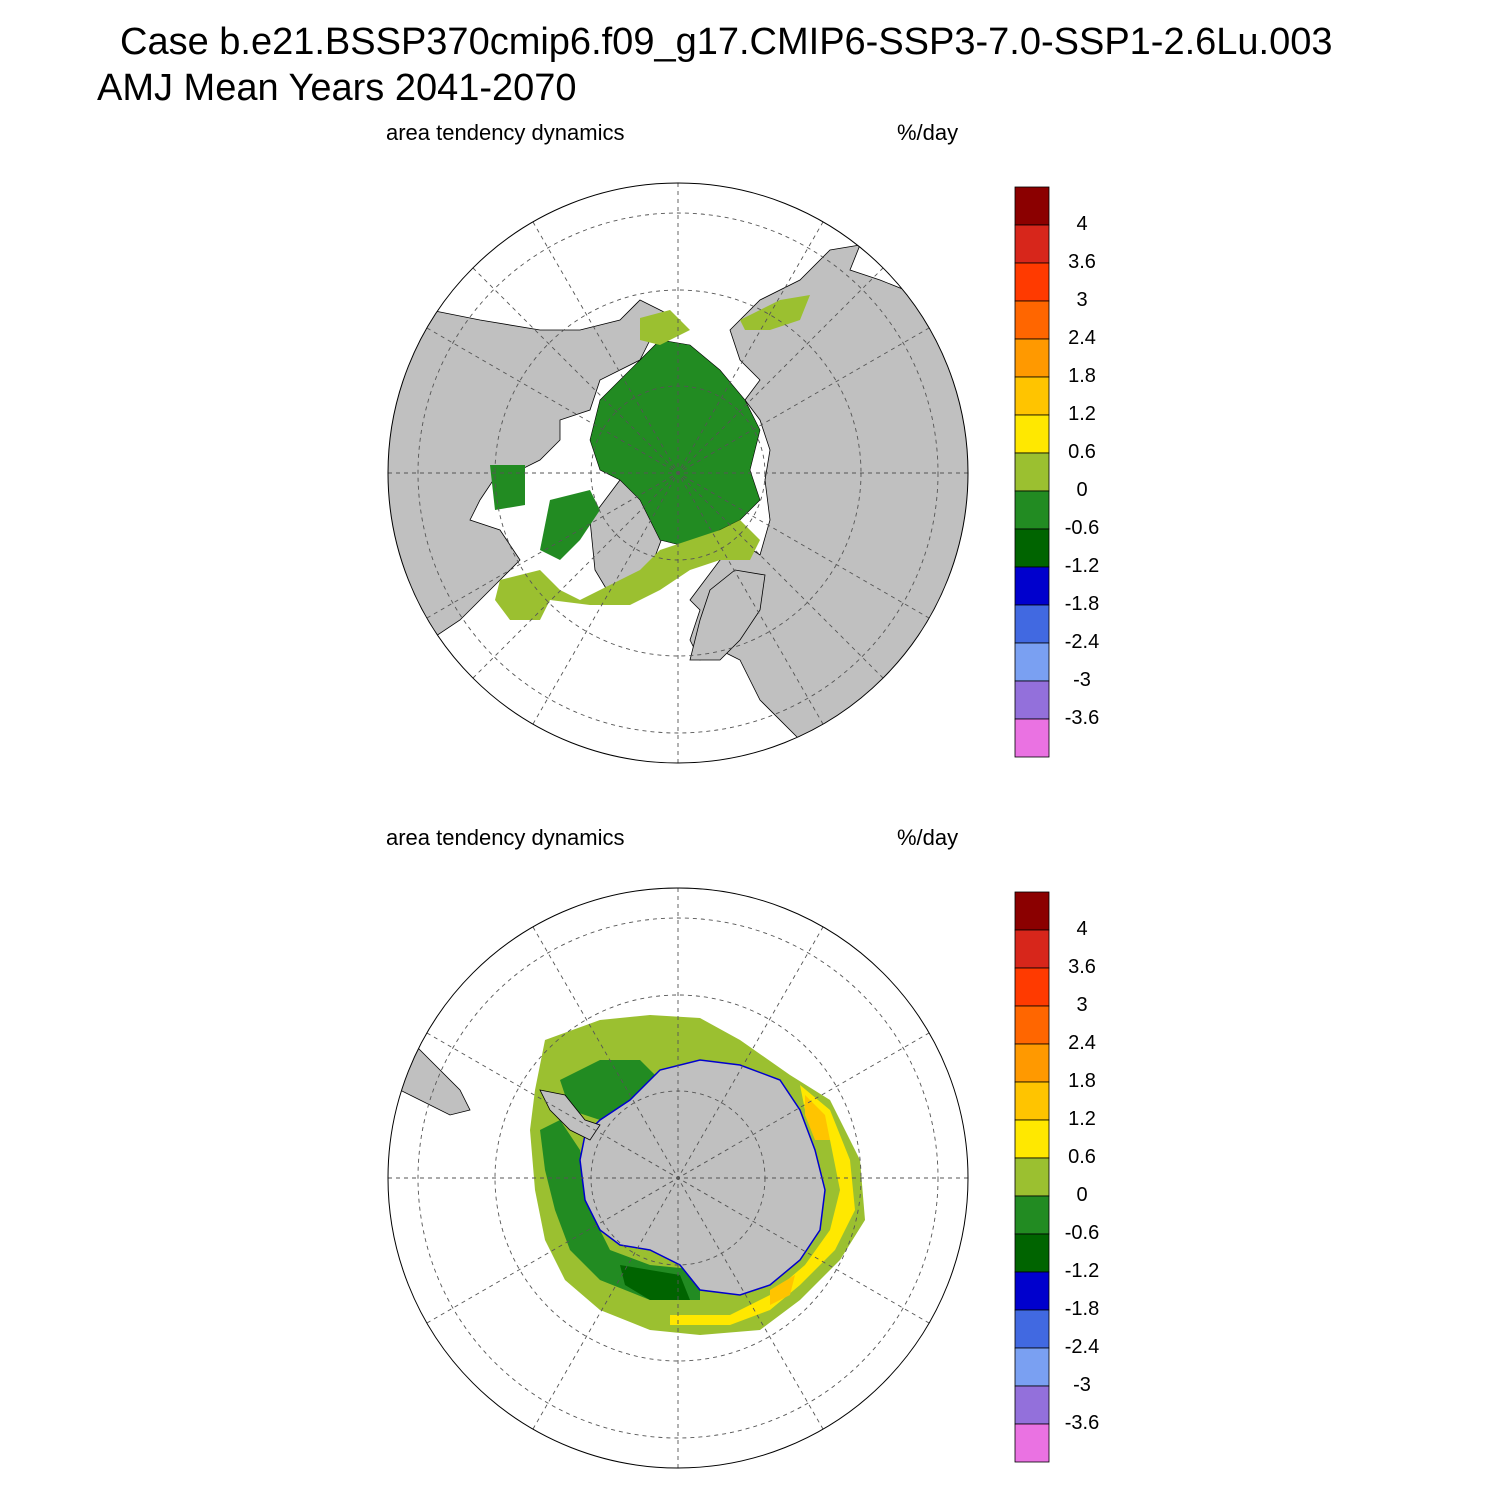  What do you see at coordinates (1082, 1043) in the screenshot?
I see `south-colorbar-tick-label: 2.4` at bounding box center [1082, 1043].